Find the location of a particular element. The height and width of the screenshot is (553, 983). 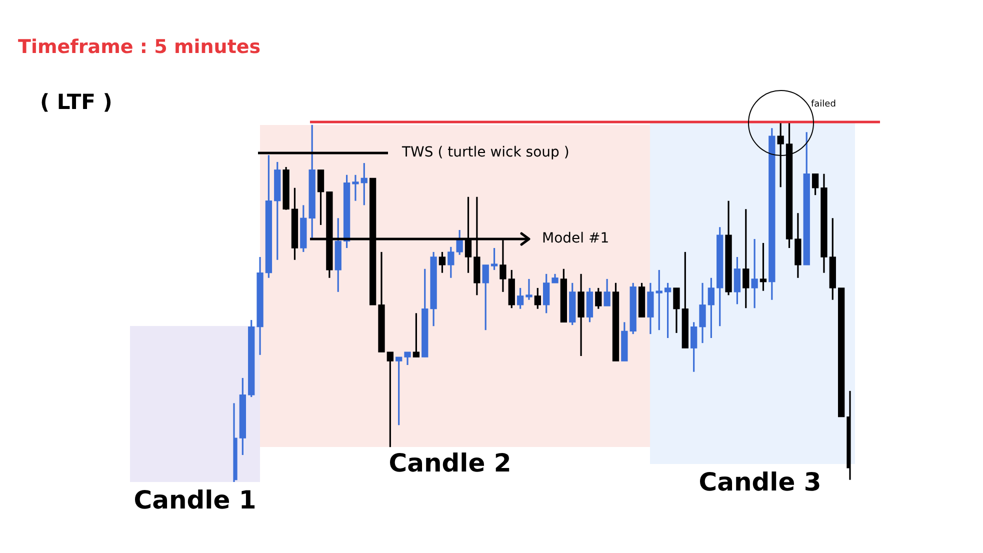

text: failed is located at coordinates (823, 104).